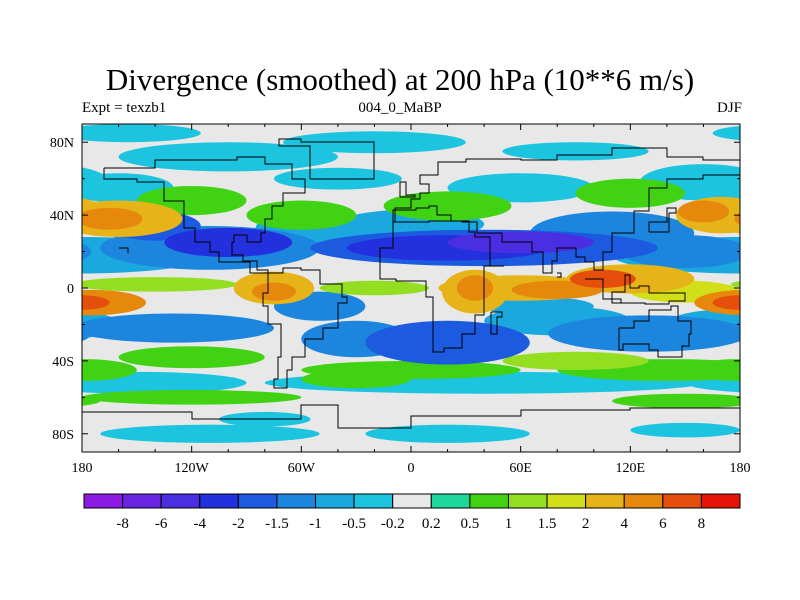  Describe the element at coordinates (62, 216) in the screenshot. I see `lat-tick-label: 40N` at that location.